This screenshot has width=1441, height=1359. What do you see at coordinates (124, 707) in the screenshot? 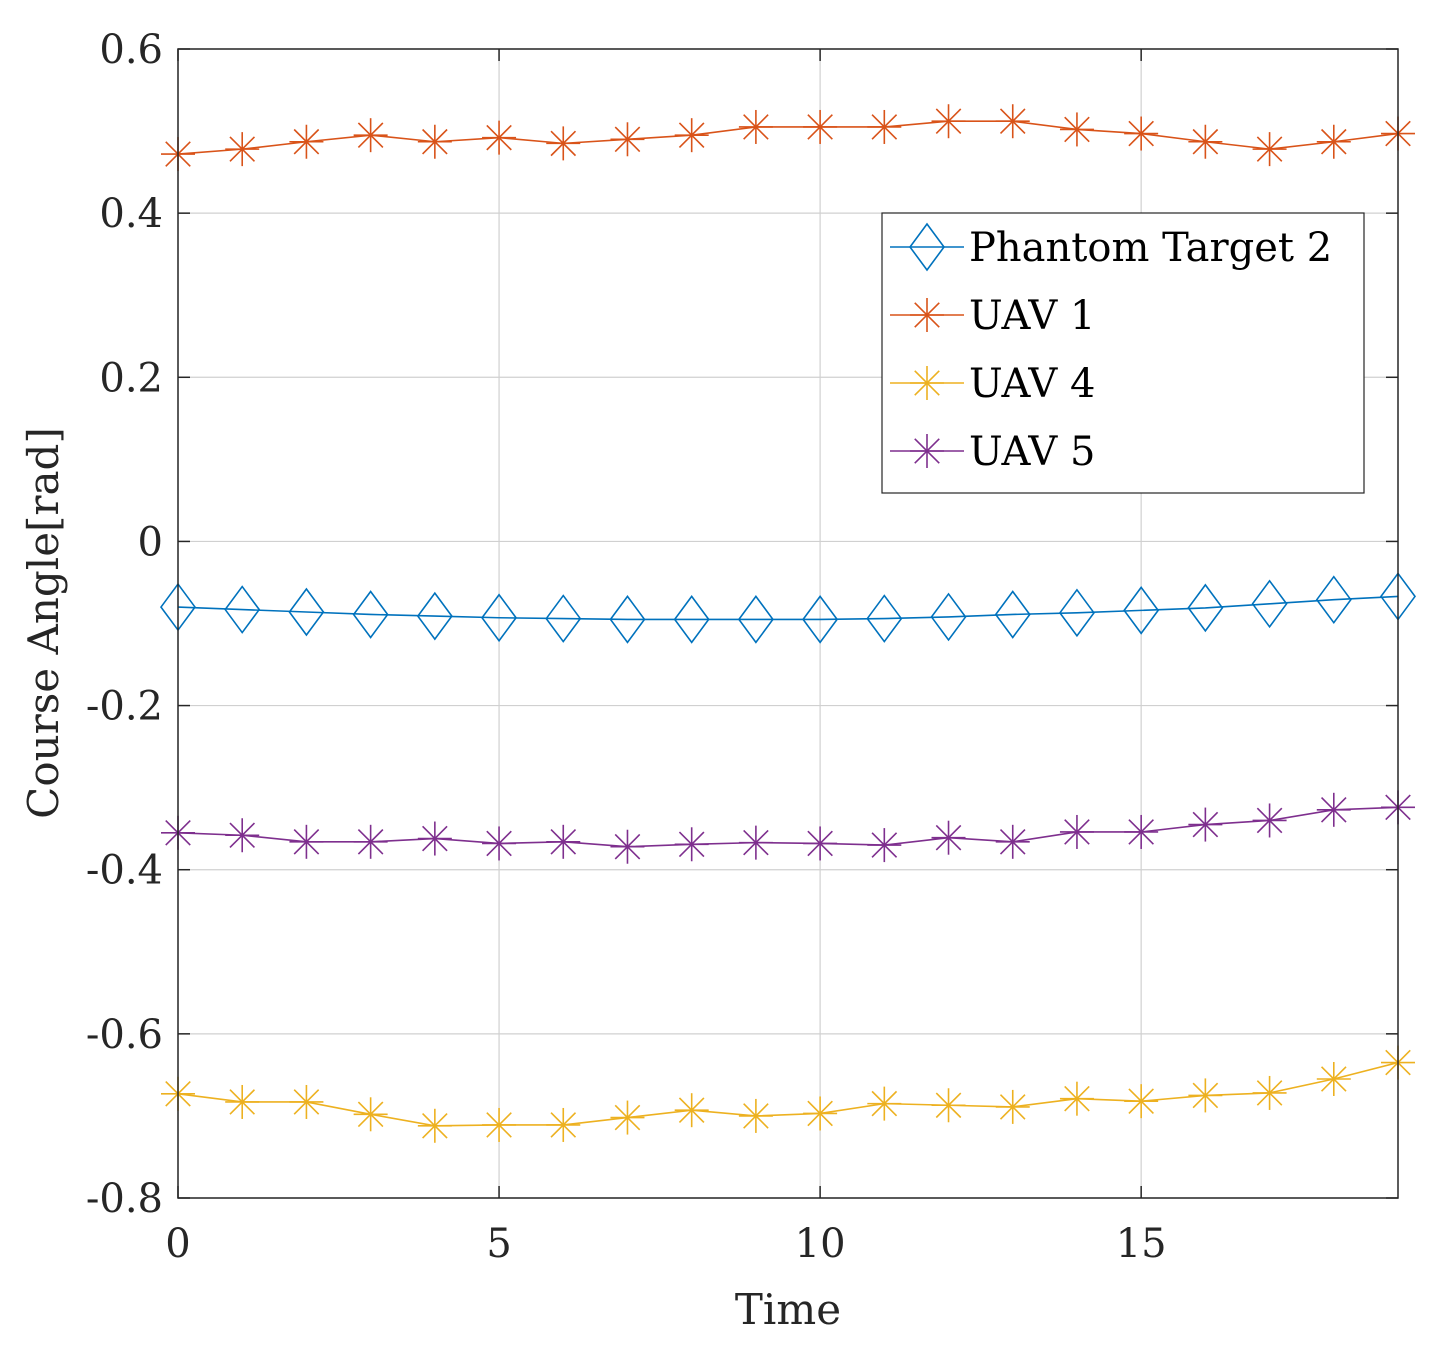
I see `y-tick-label: -0.2` at bounding box center [124, 707].